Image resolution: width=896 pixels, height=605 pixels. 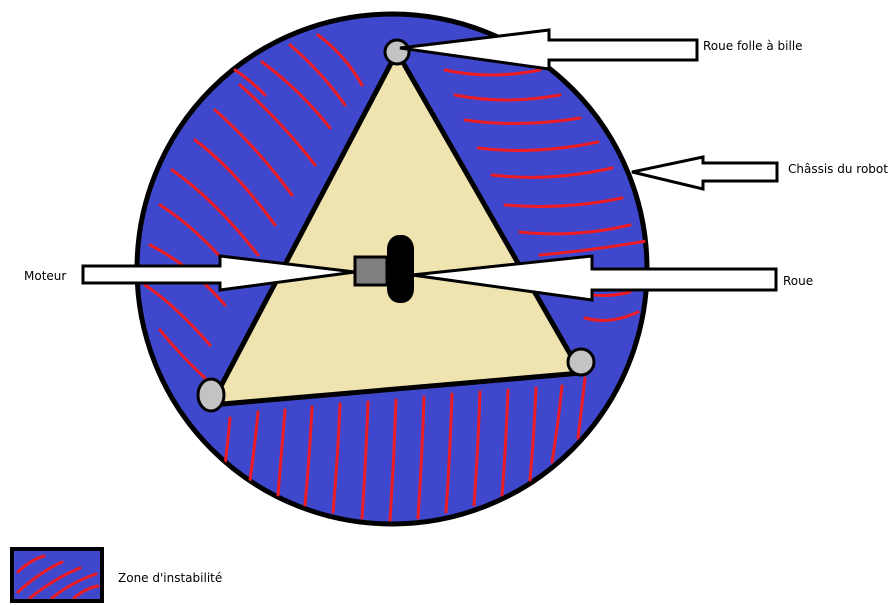 What do you see at coordinates (798, 281) in the screenshot?
I see `label-wheel: Roue` at bounding box center [798, 281].